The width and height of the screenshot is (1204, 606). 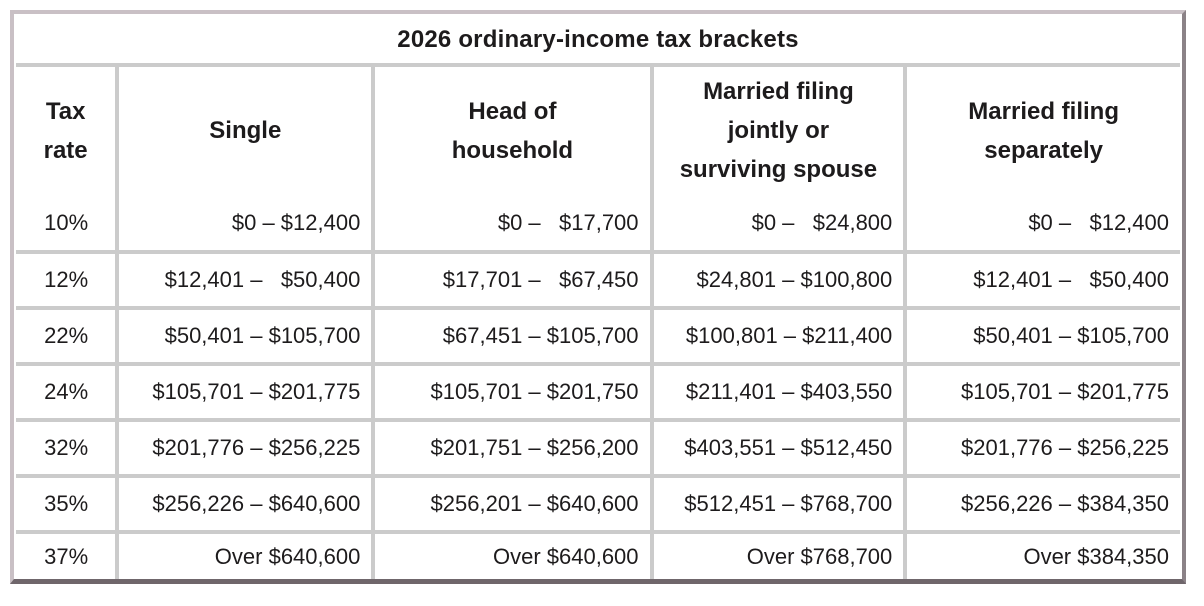 I want to click on head-of-household-range-cell: $105,701 – $201,750, so click(x=513, y=393).